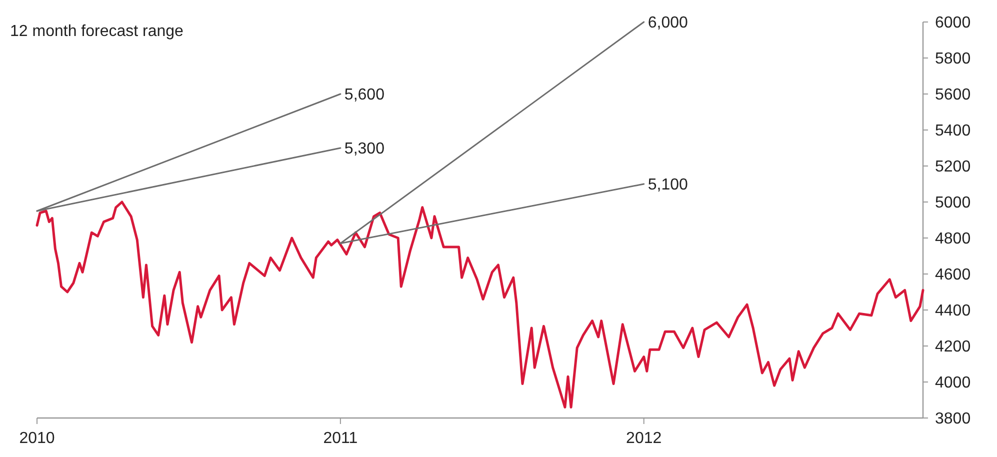 This screenshot has width=997, height=457. Describe the element at coordinates (953, 59) in the screenshot. I see `y-tick-label: 5800` at that location.